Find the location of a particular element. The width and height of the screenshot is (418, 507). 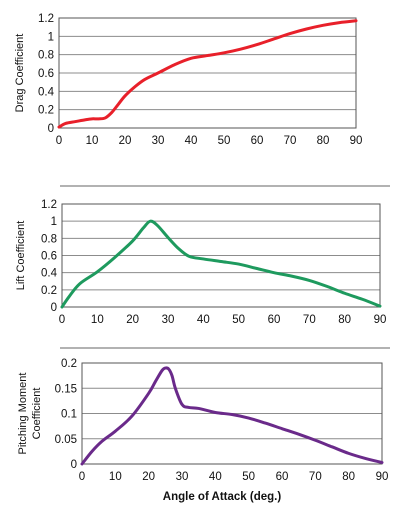

x-axis-label: Angle of Attack (deg.) is located at coordinates (222, 497).